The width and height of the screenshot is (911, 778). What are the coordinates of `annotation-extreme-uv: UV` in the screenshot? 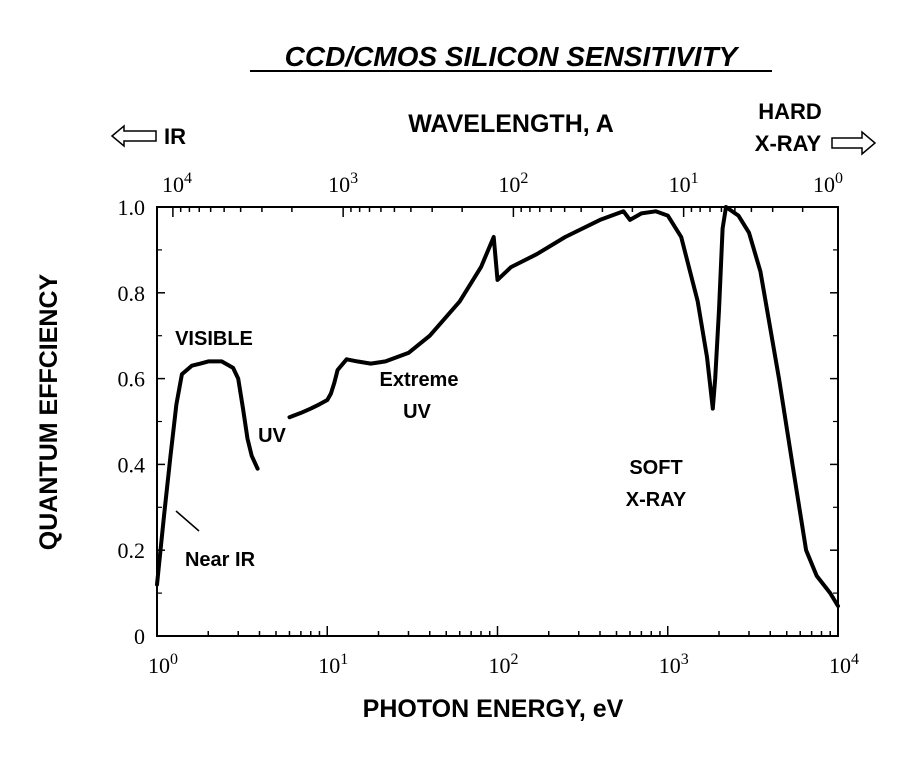 It's located at (417, 412).